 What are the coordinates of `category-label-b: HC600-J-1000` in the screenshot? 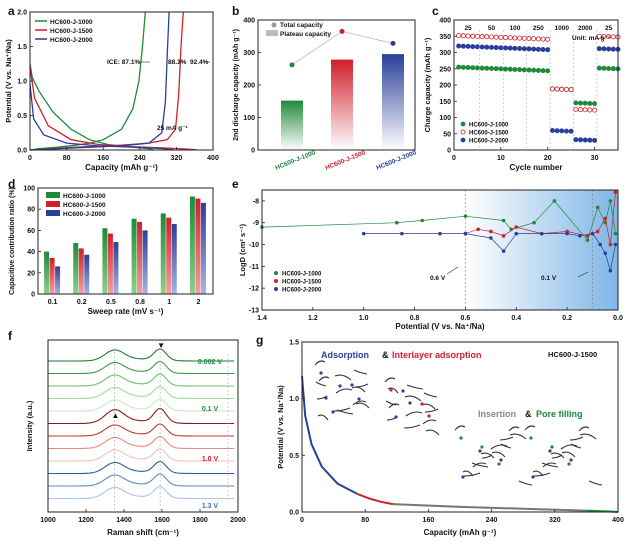 It's located at (295, 160).